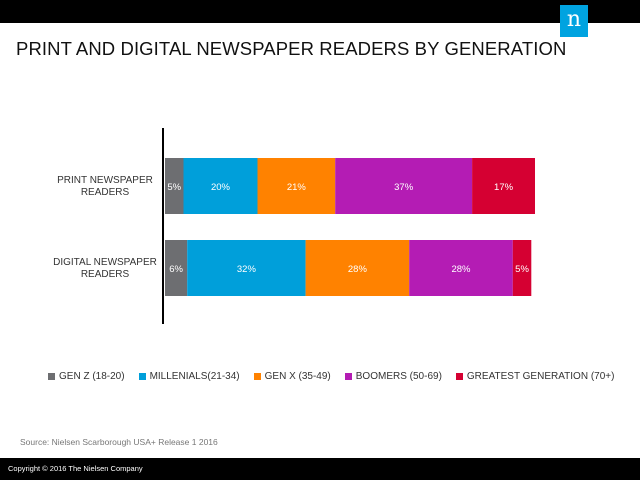 This screenshot has height=480, width=640. I want to click on data-label-digital-gen: 28%, so click(358, 269).